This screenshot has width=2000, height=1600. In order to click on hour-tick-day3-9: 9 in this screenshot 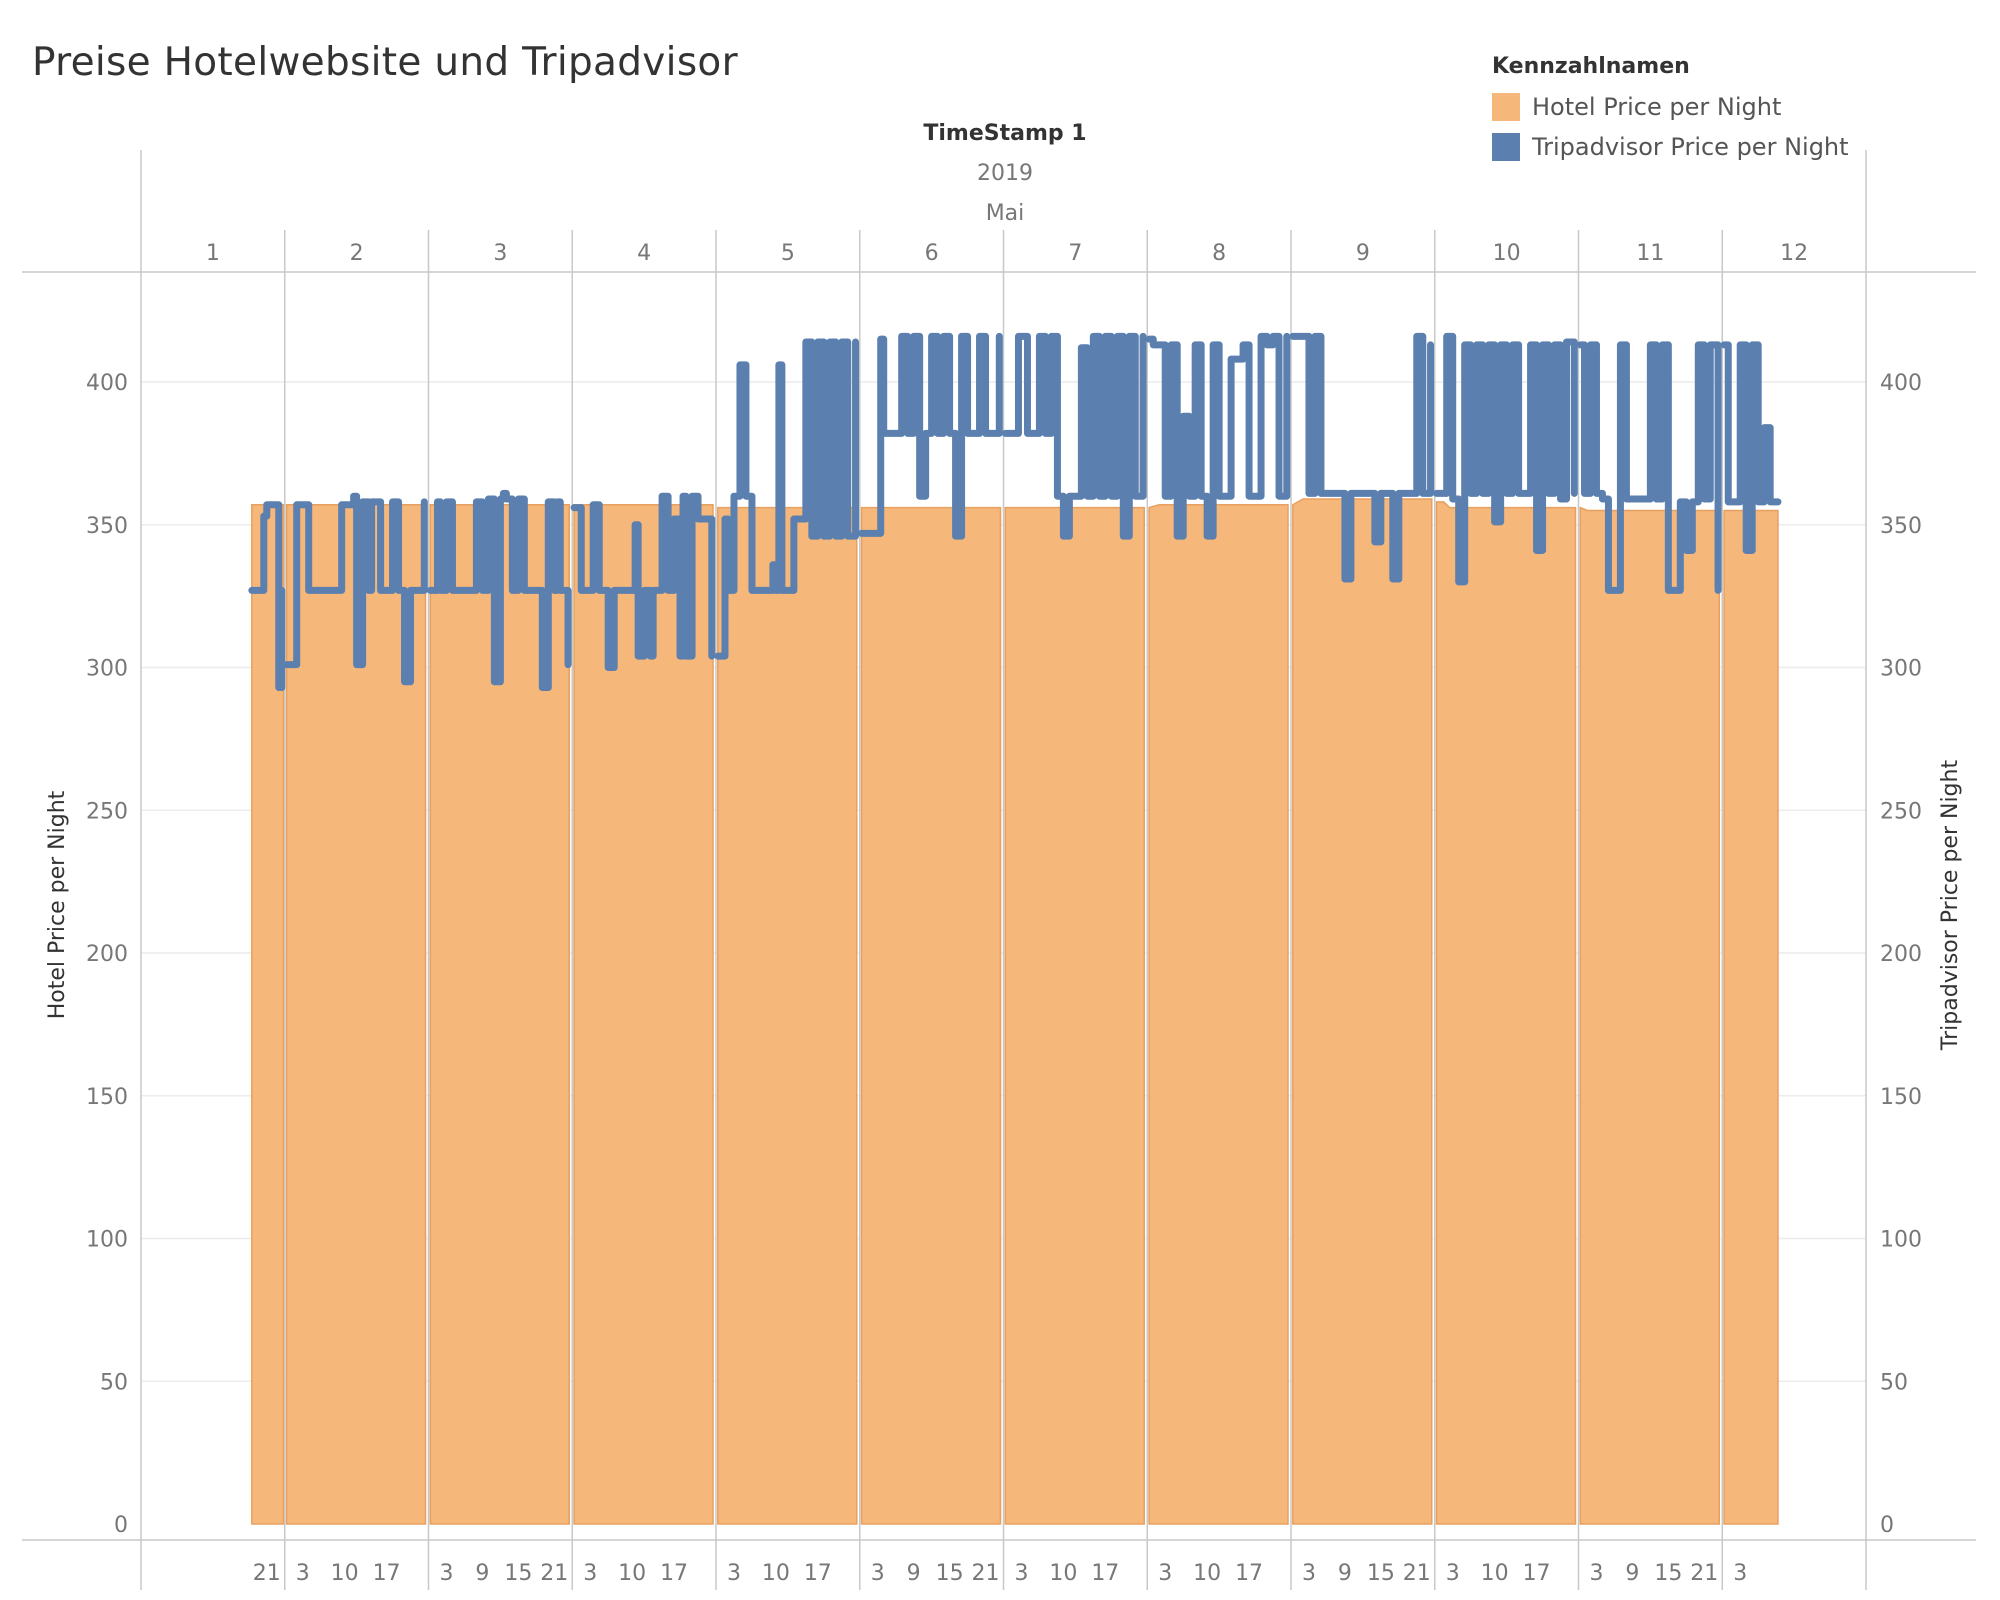, I will do `click(482, 1573)`.